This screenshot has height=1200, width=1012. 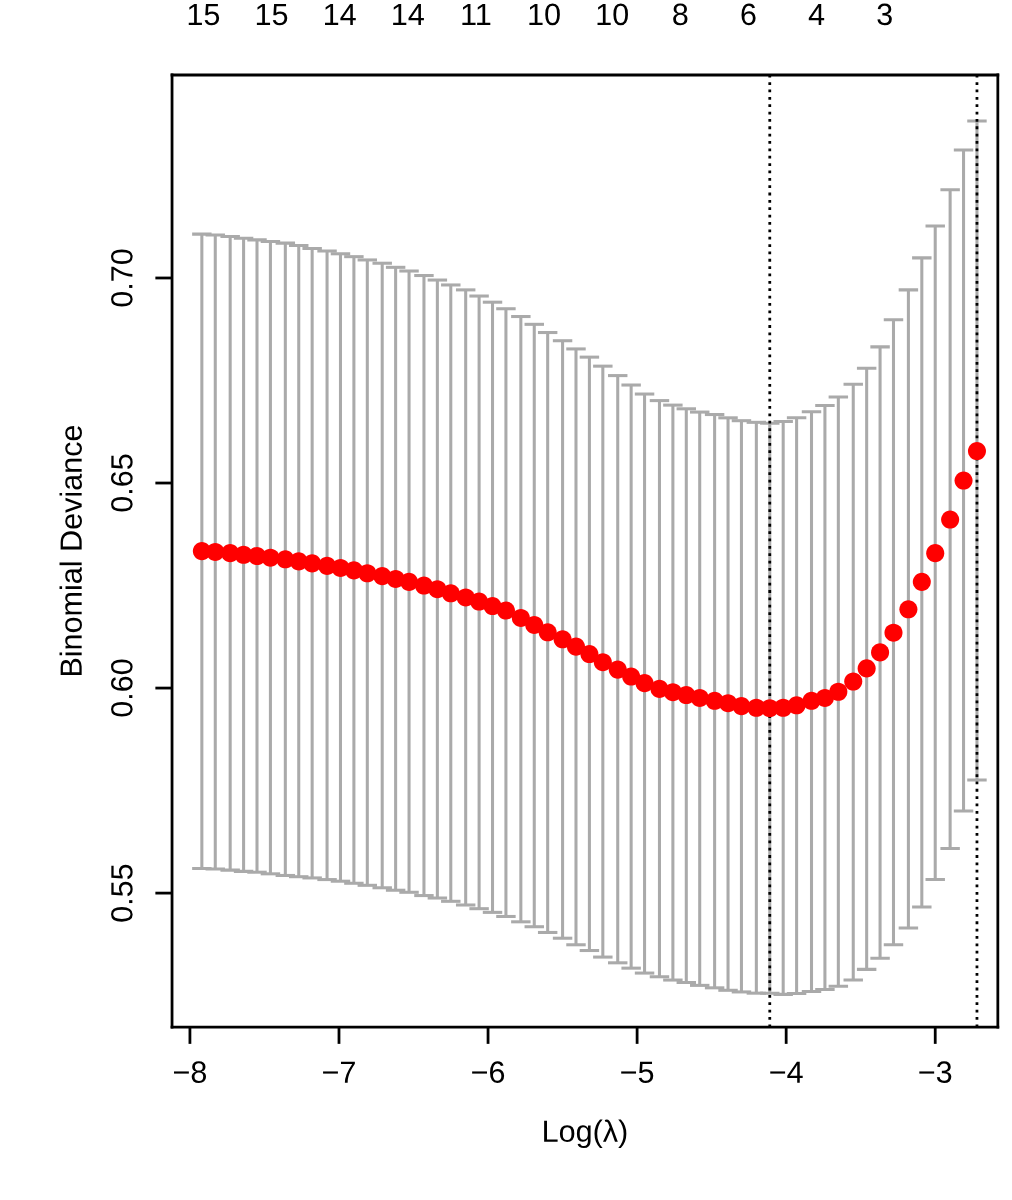 What do you see at coordinates (122, 278) in the screenshot?
I see `y-tick-label: 0.70` at bounding box center [122, 278].